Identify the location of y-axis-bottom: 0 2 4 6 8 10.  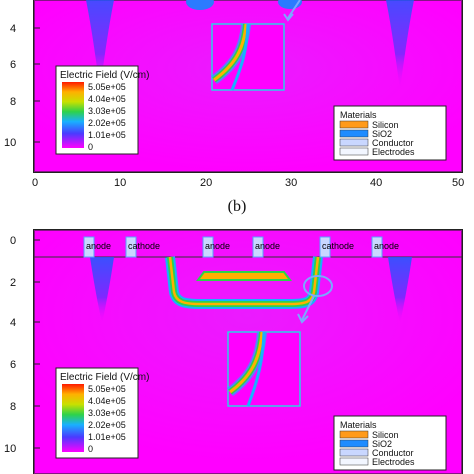
(22, 345).